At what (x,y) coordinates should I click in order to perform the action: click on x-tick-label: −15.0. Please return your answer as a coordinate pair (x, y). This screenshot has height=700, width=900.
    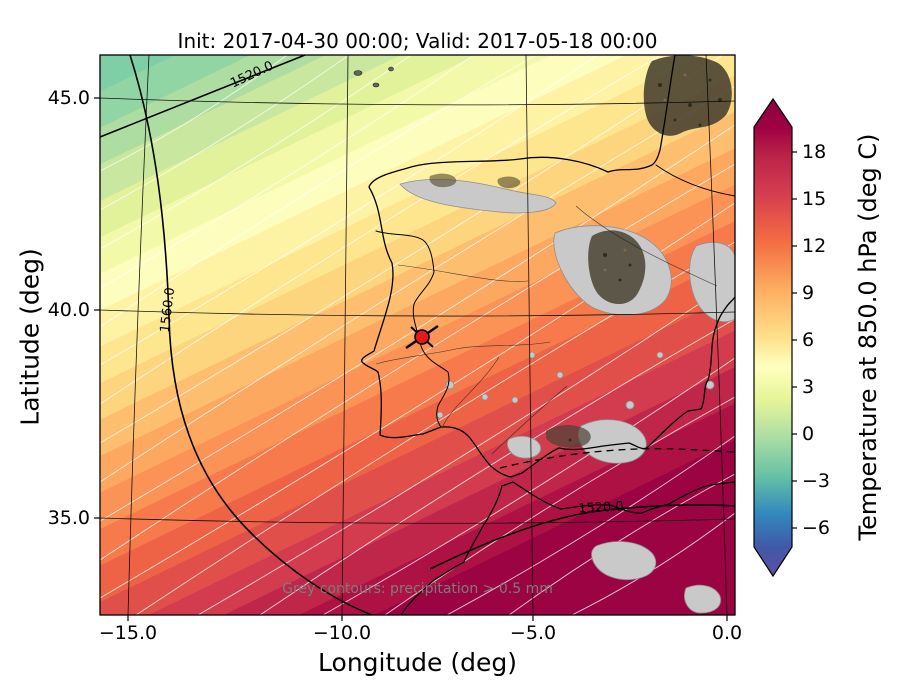
    Looking at the image, I should click on (128, 633).